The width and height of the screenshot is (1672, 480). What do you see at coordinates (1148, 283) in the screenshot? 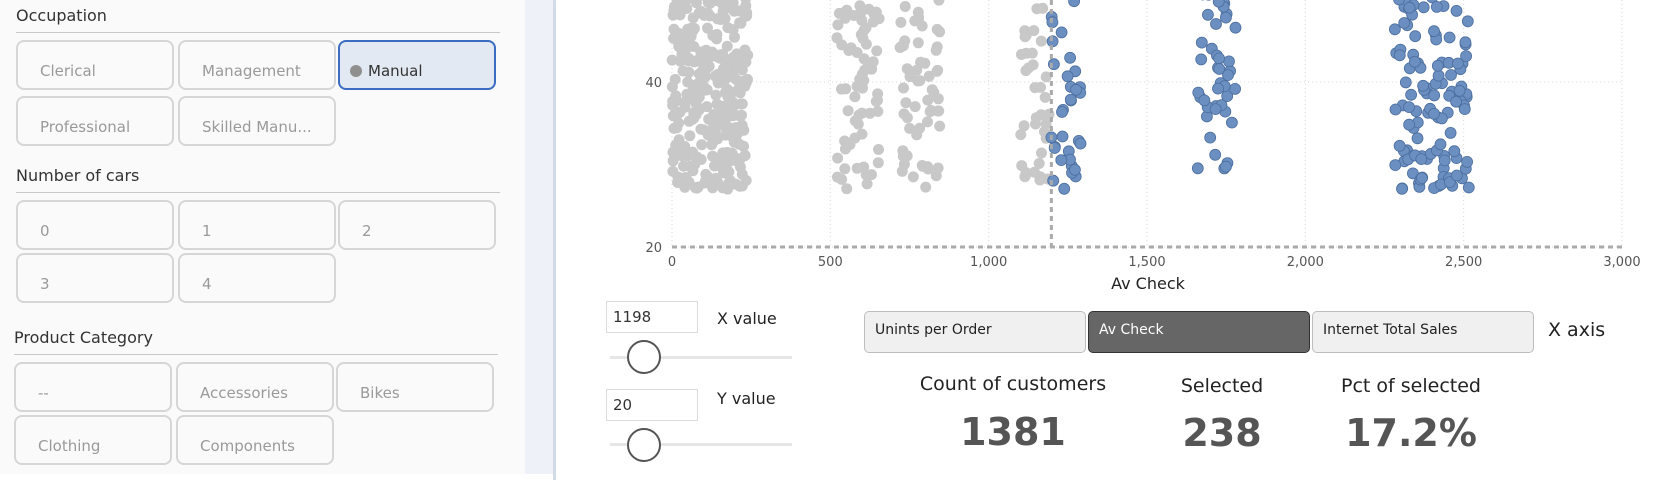
I see `x-axis-label: Av Check` at bounding box center [1148, 283].